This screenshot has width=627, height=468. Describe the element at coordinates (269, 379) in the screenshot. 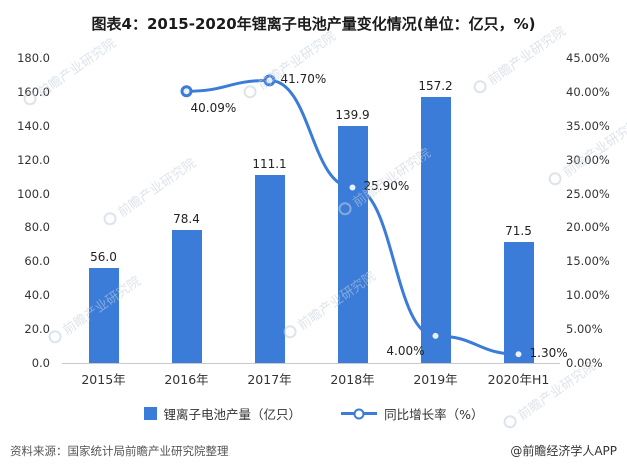

I see `x-axis-label: 2017年` at that location.